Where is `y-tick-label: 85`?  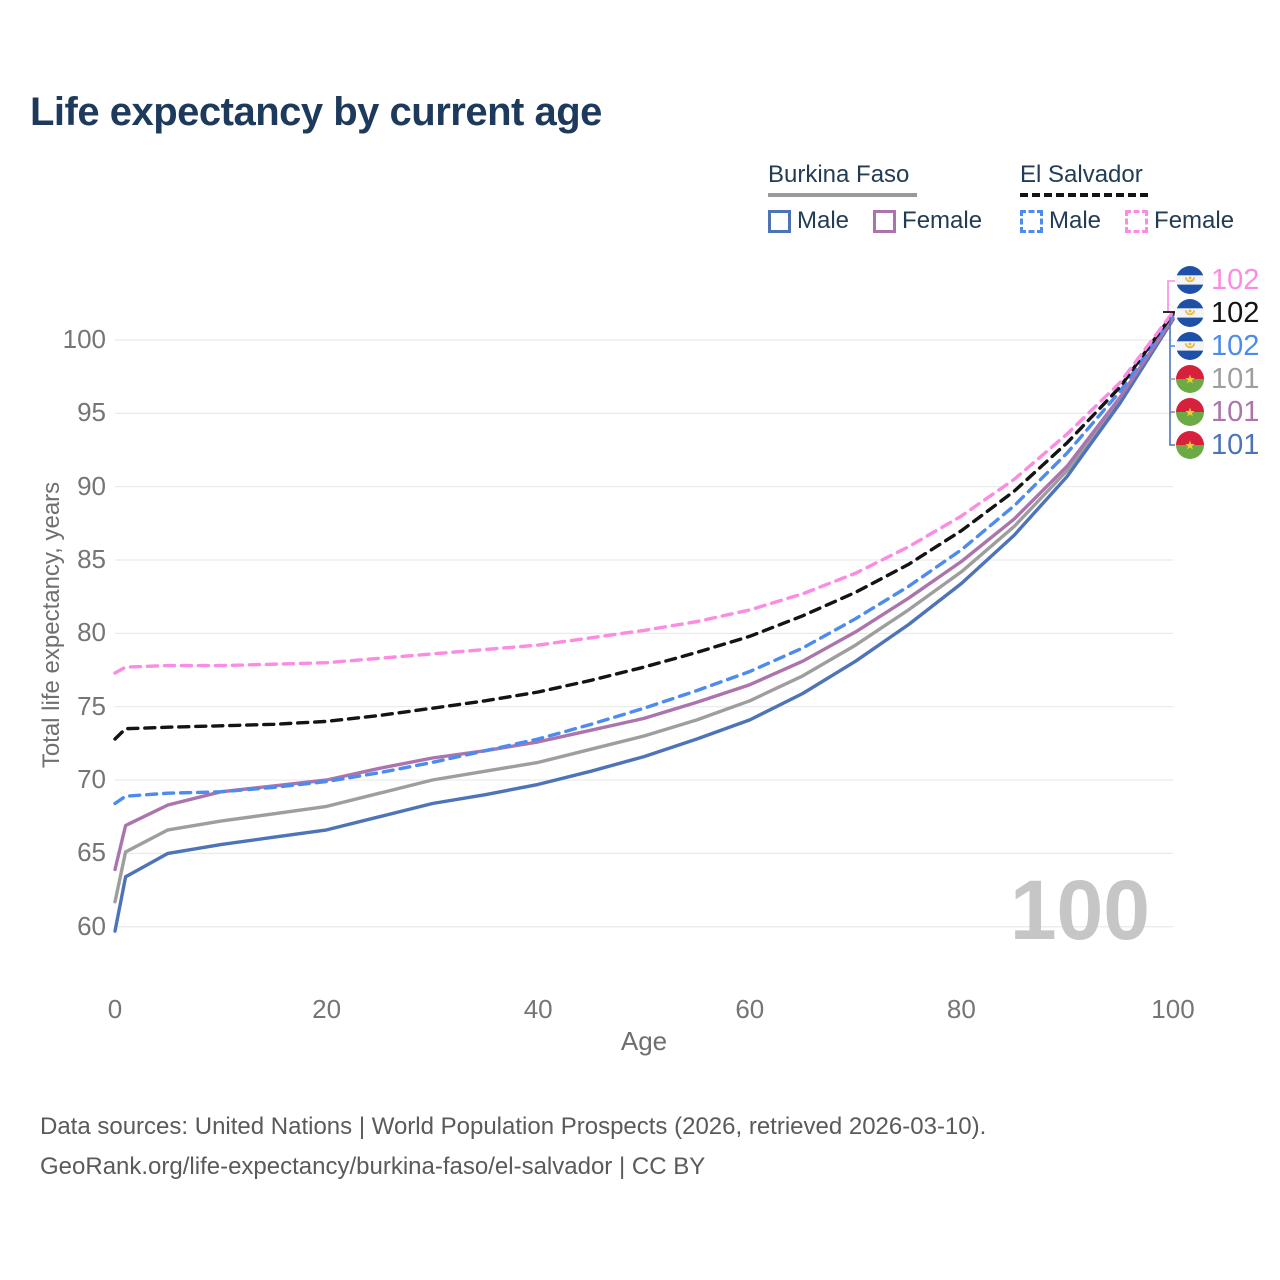 y-tick-label: 85 is located at coordinates (91, 559).